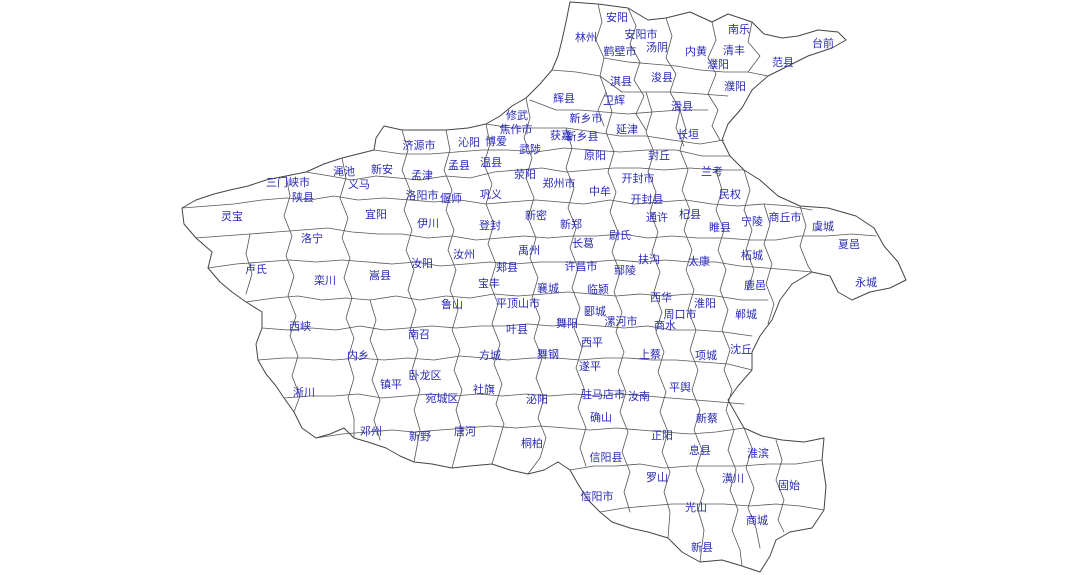 This screenshot has height=575, width=1090. I want to click on county-label: 新乡县, so click(582, 136).